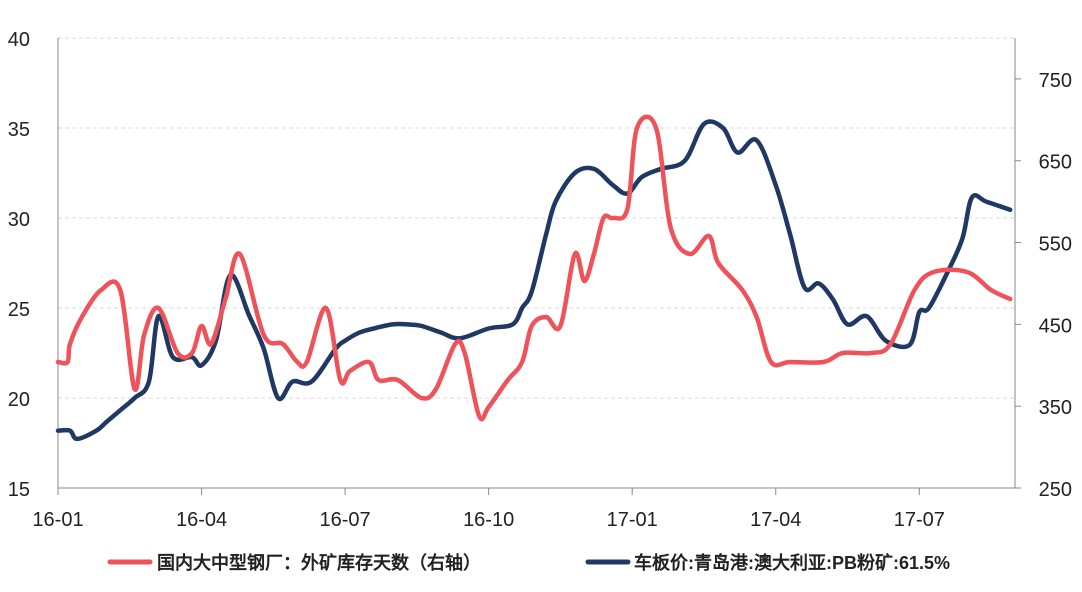  What do you see at coordinates (345, 520) in the screenshot?
I see `x-axis-tick-label: 16-07` at bounding box center [345, 520].